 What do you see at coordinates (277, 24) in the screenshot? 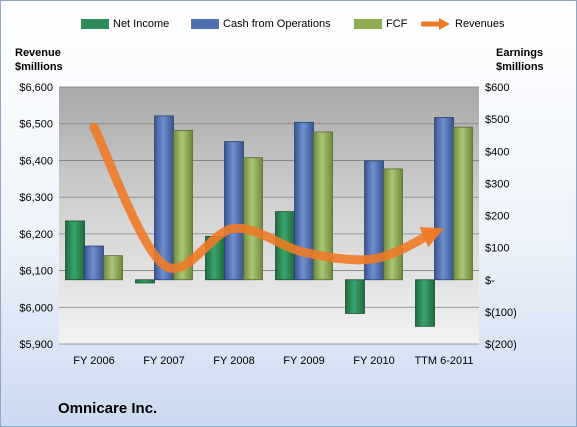
I see `legend-label-cash-from-operations: Cash from Operations` at bounding box center [277, 24].